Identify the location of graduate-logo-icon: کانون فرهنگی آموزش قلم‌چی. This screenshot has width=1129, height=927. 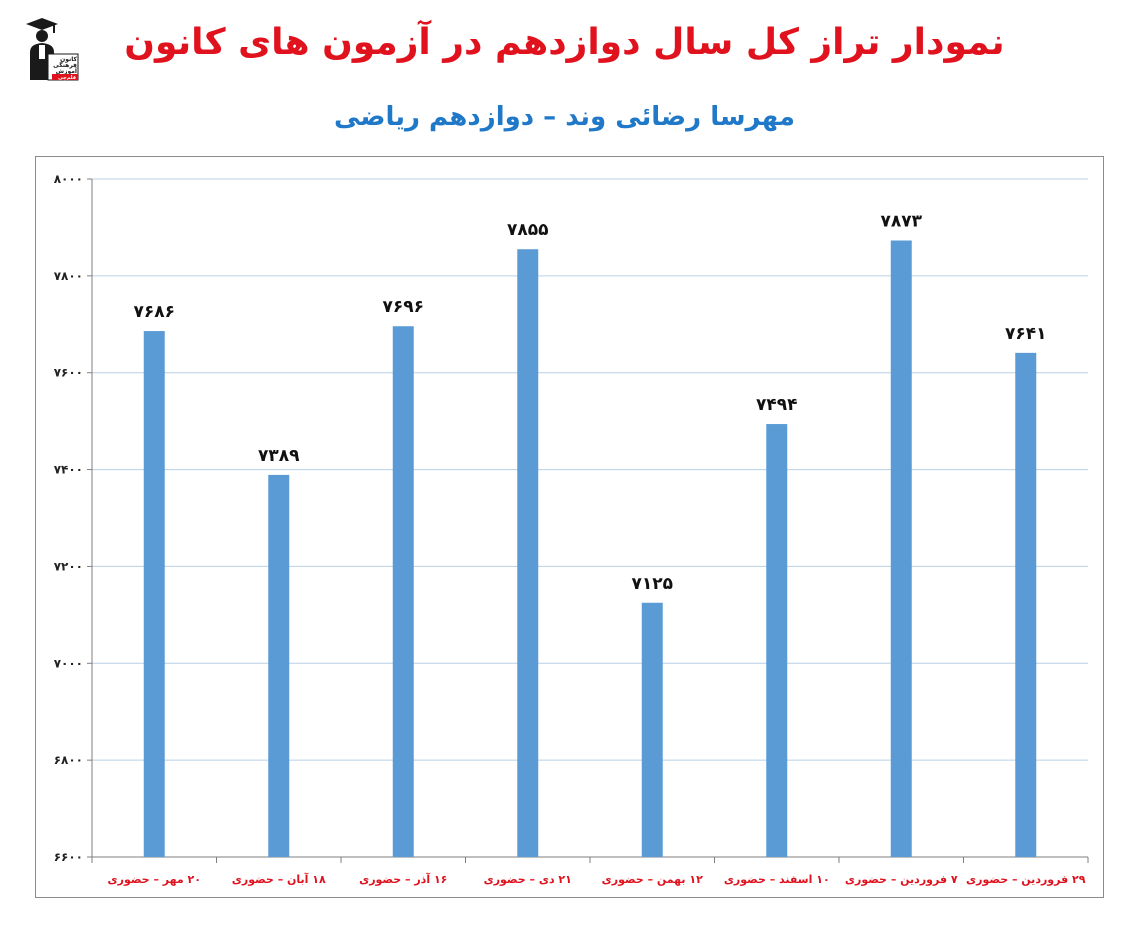
(52, 49).